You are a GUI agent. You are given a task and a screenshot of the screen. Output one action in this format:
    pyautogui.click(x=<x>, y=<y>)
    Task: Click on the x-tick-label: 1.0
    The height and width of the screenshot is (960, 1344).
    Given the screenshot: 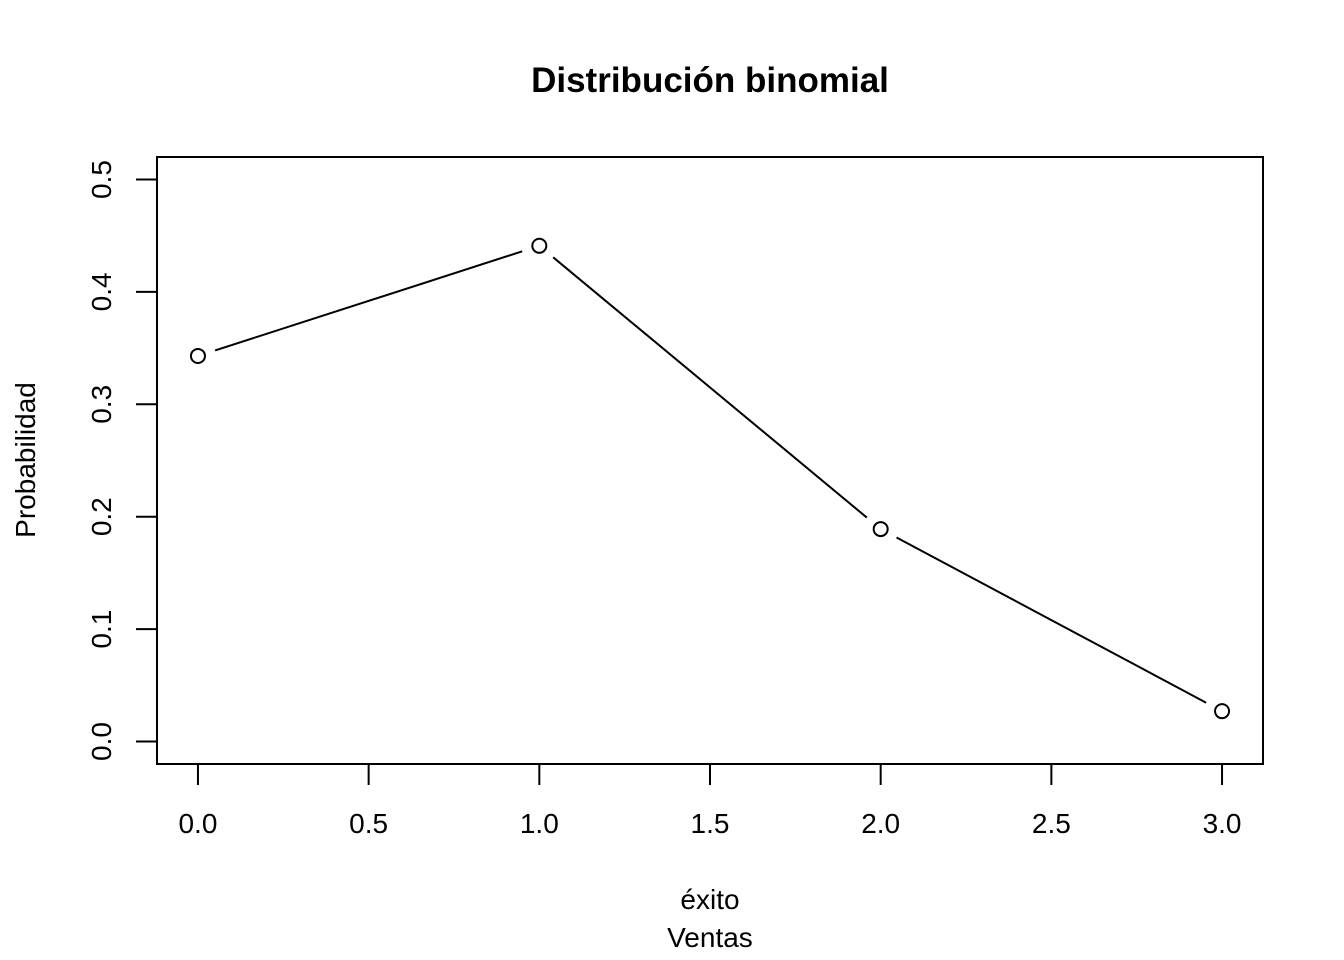 What is the action you would take?
    pyautogui.click(x=539, y=823)
    